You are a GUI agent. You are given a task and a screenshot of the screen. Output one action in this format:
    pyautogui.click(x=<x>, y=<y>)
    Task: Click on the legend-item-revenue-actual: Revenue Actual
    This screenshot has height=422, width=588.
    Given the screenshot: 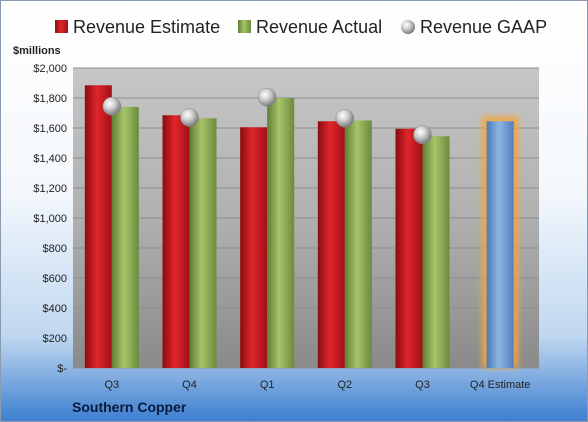 What is the action you would take?
    pyautogui.click(x=310, y=27)
    